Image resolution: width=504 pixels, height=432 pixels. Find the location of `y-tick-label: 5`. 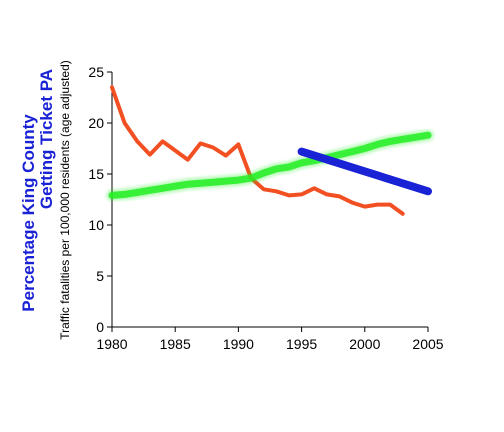

y-tick-label: 5 is located at coordinates (100, 276).